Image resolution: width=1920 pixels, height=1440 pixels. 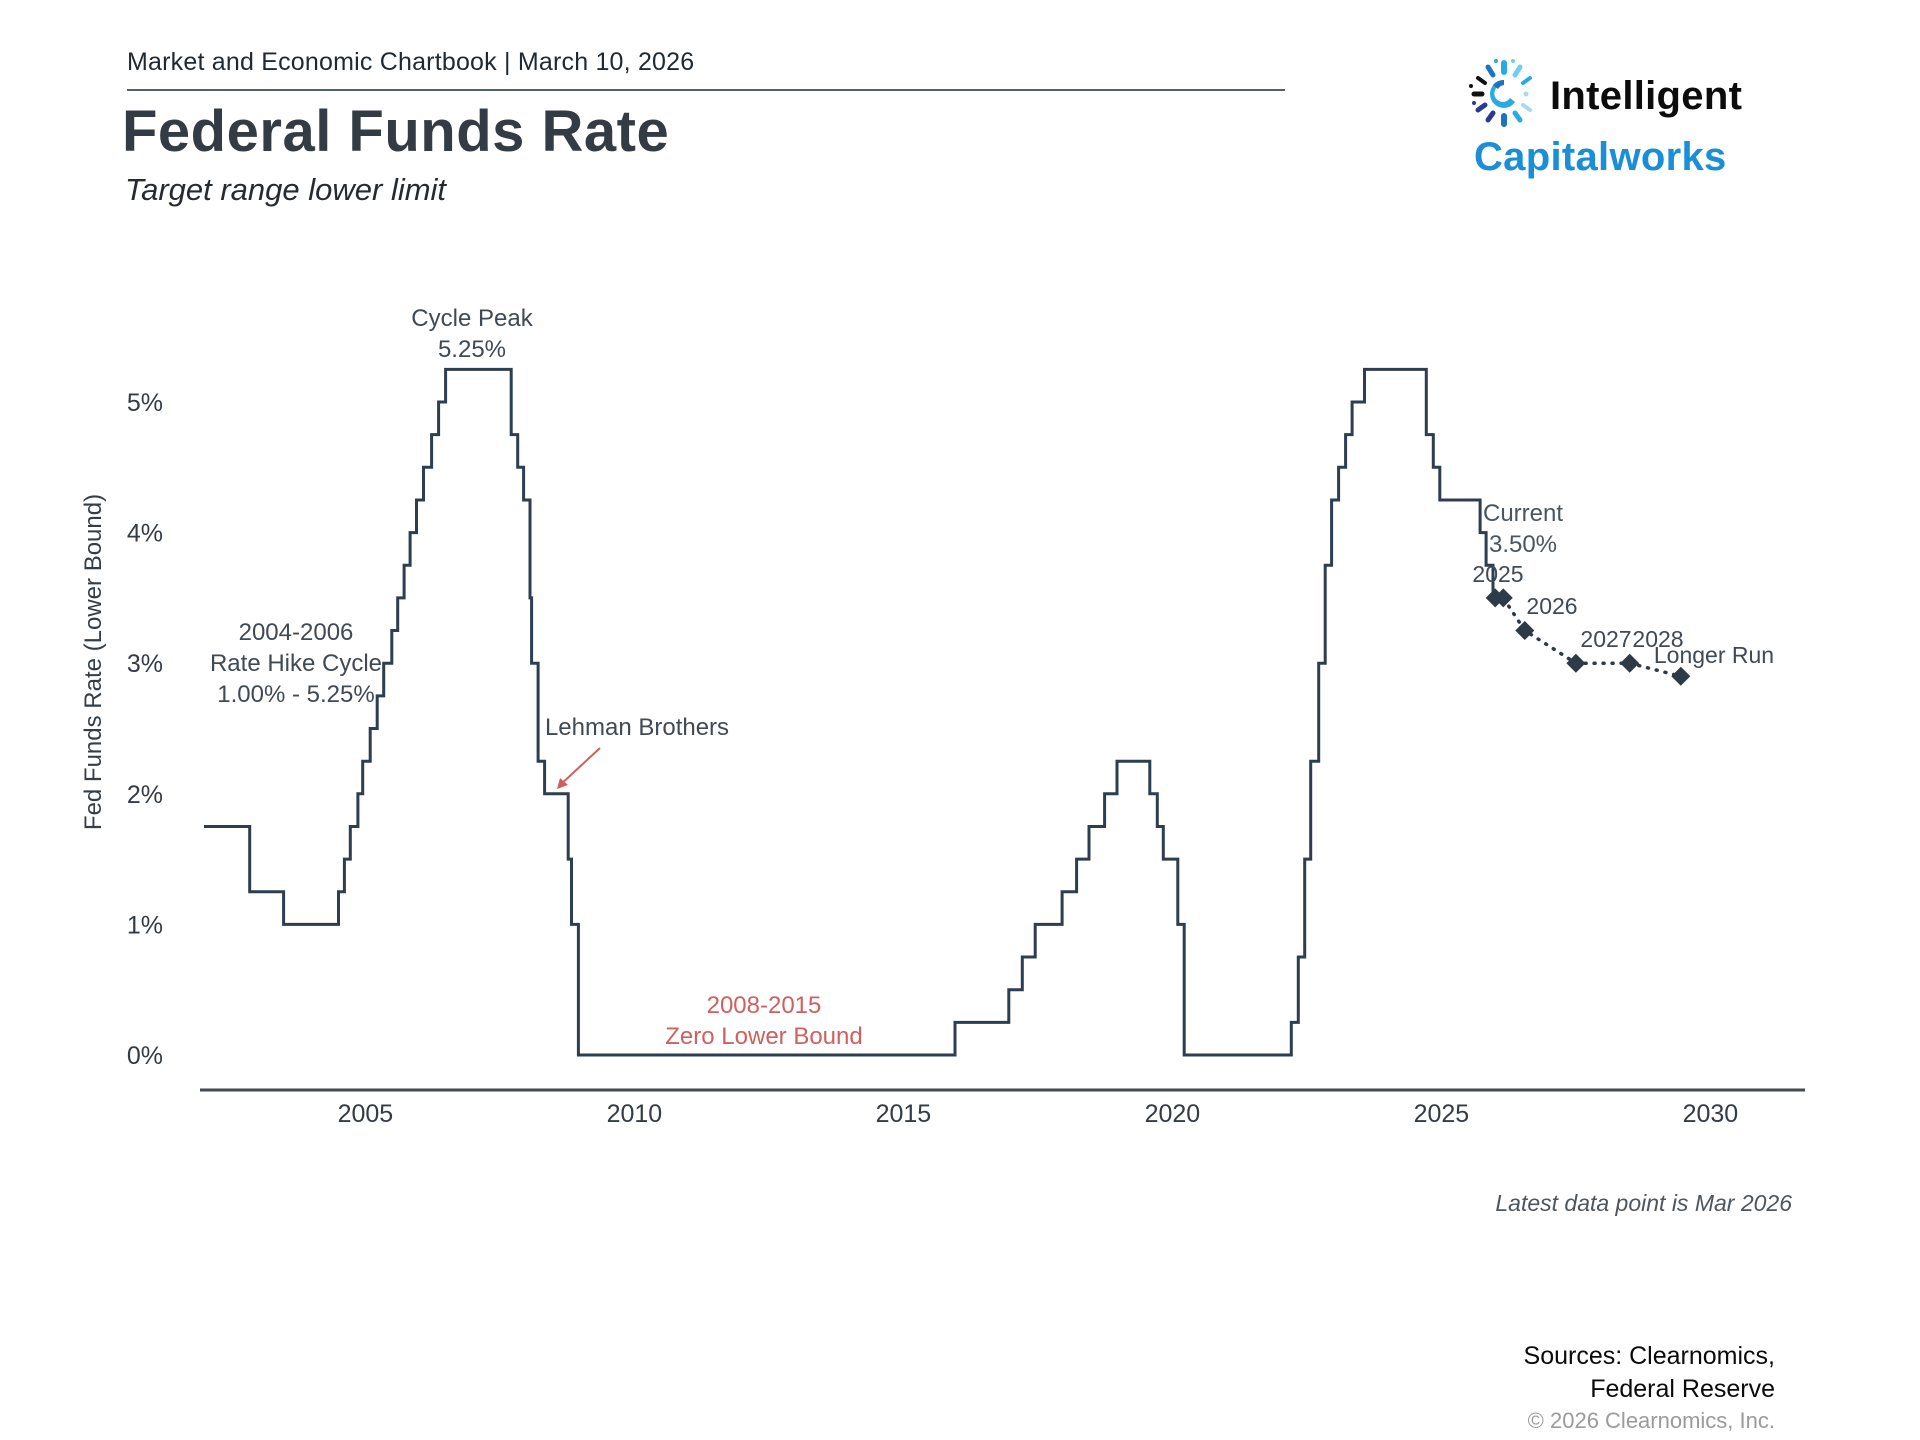 What do you see at coordinates (1651, 1420) in the screenshot?
I see `copyright-note: © 2026 Clearnomics, Inc.` at bounding box center [1651, 1420].